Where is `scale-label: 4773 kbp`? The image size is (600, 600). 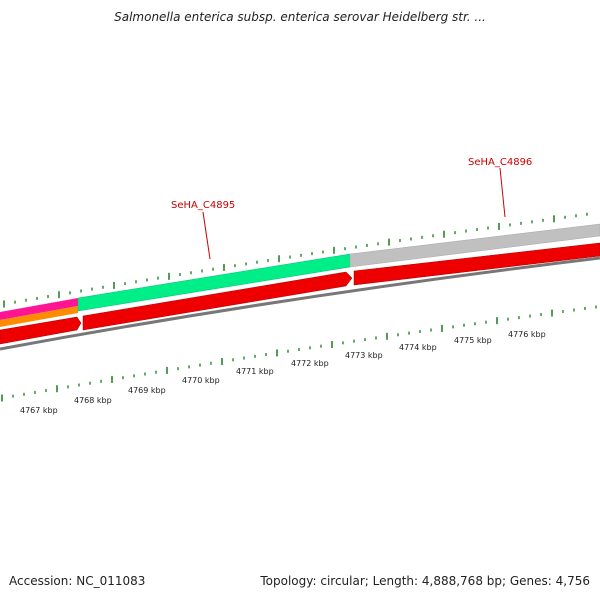 scale-label: 4773 kbp is located at coordinates (364, 355).